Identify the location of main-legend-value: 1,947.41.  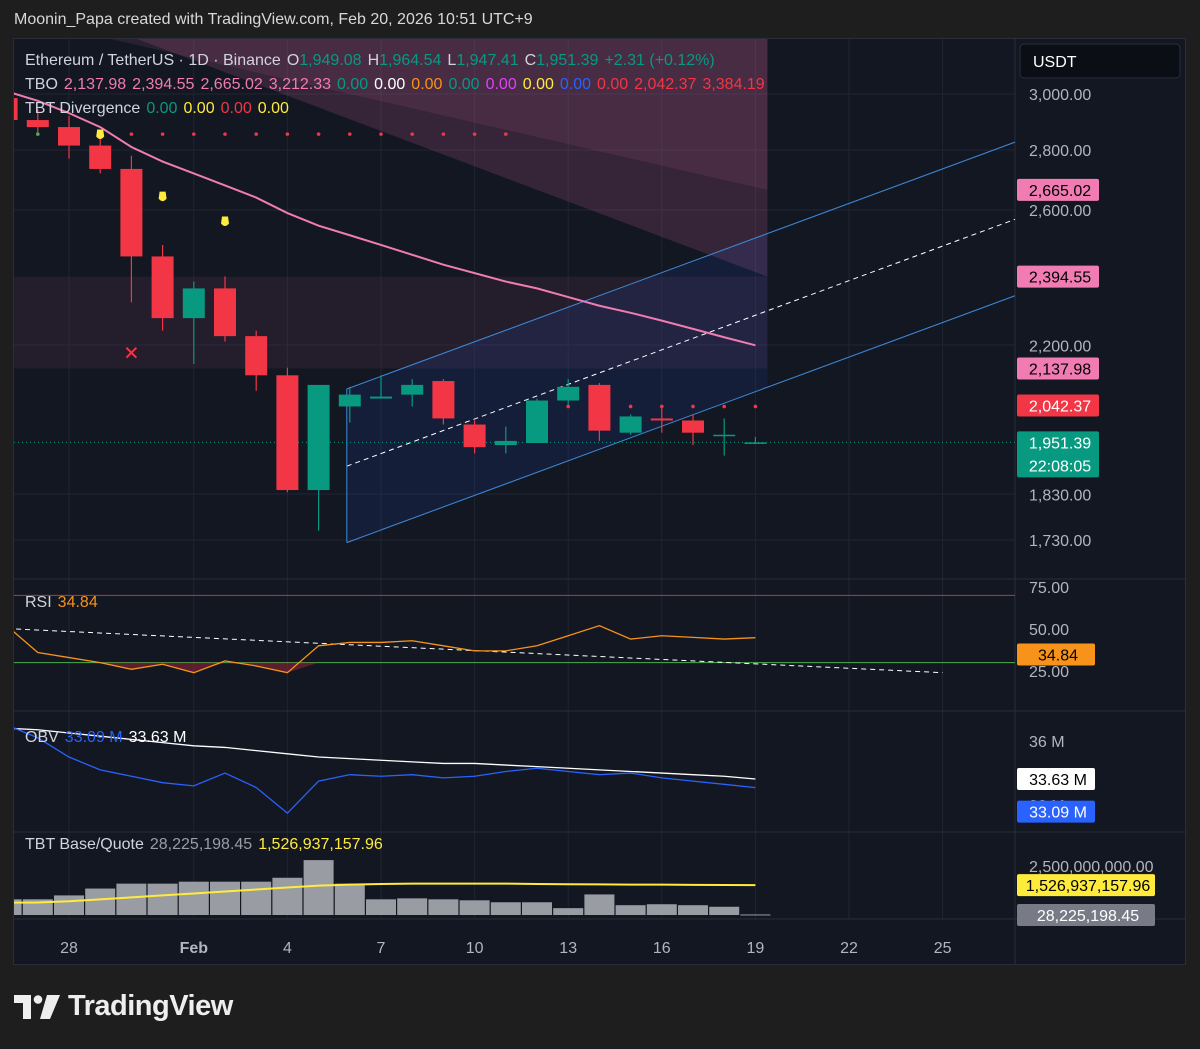
(487, 60).